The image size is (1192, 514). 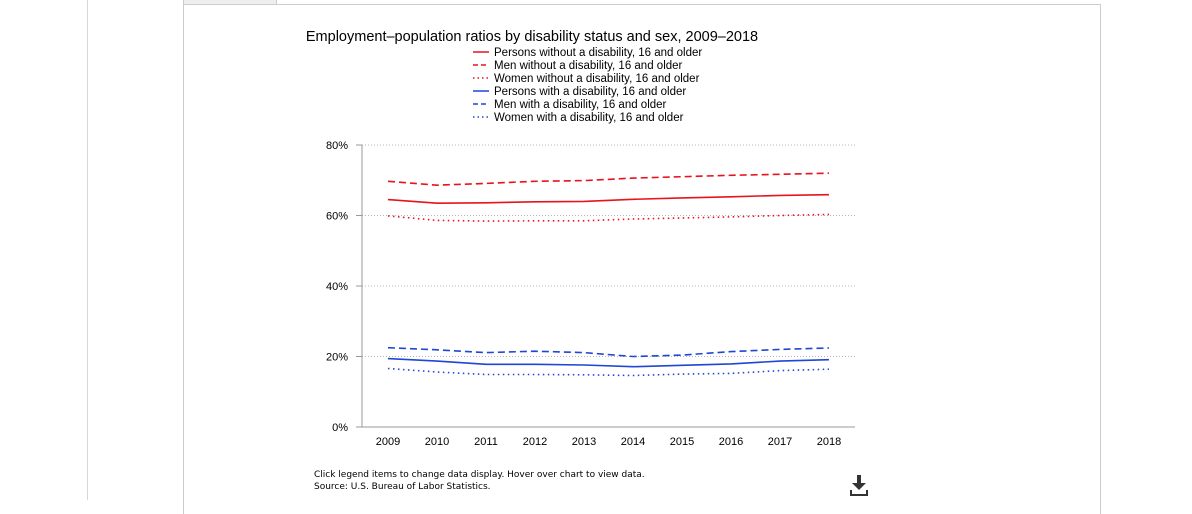 What do you see at coordinates (337, 287) in the screenshot?
I see `y-tick-label: 40%` at bounding box center [337, 287].